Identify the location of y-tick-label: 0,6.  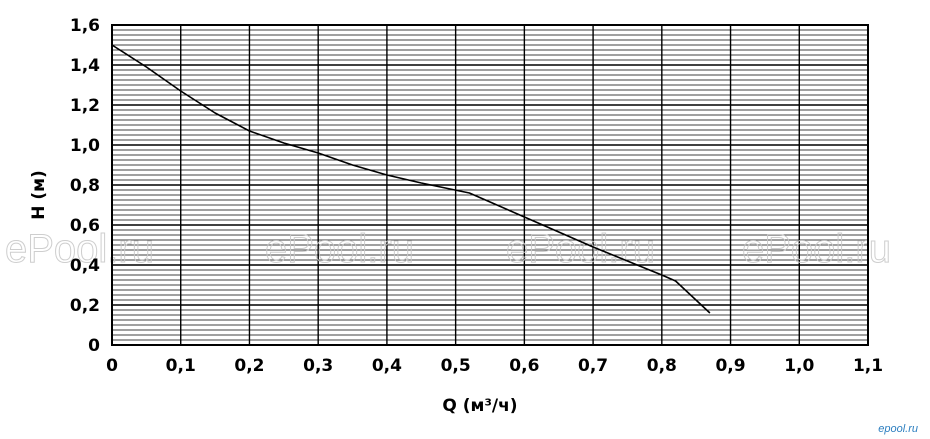
(85, 226).